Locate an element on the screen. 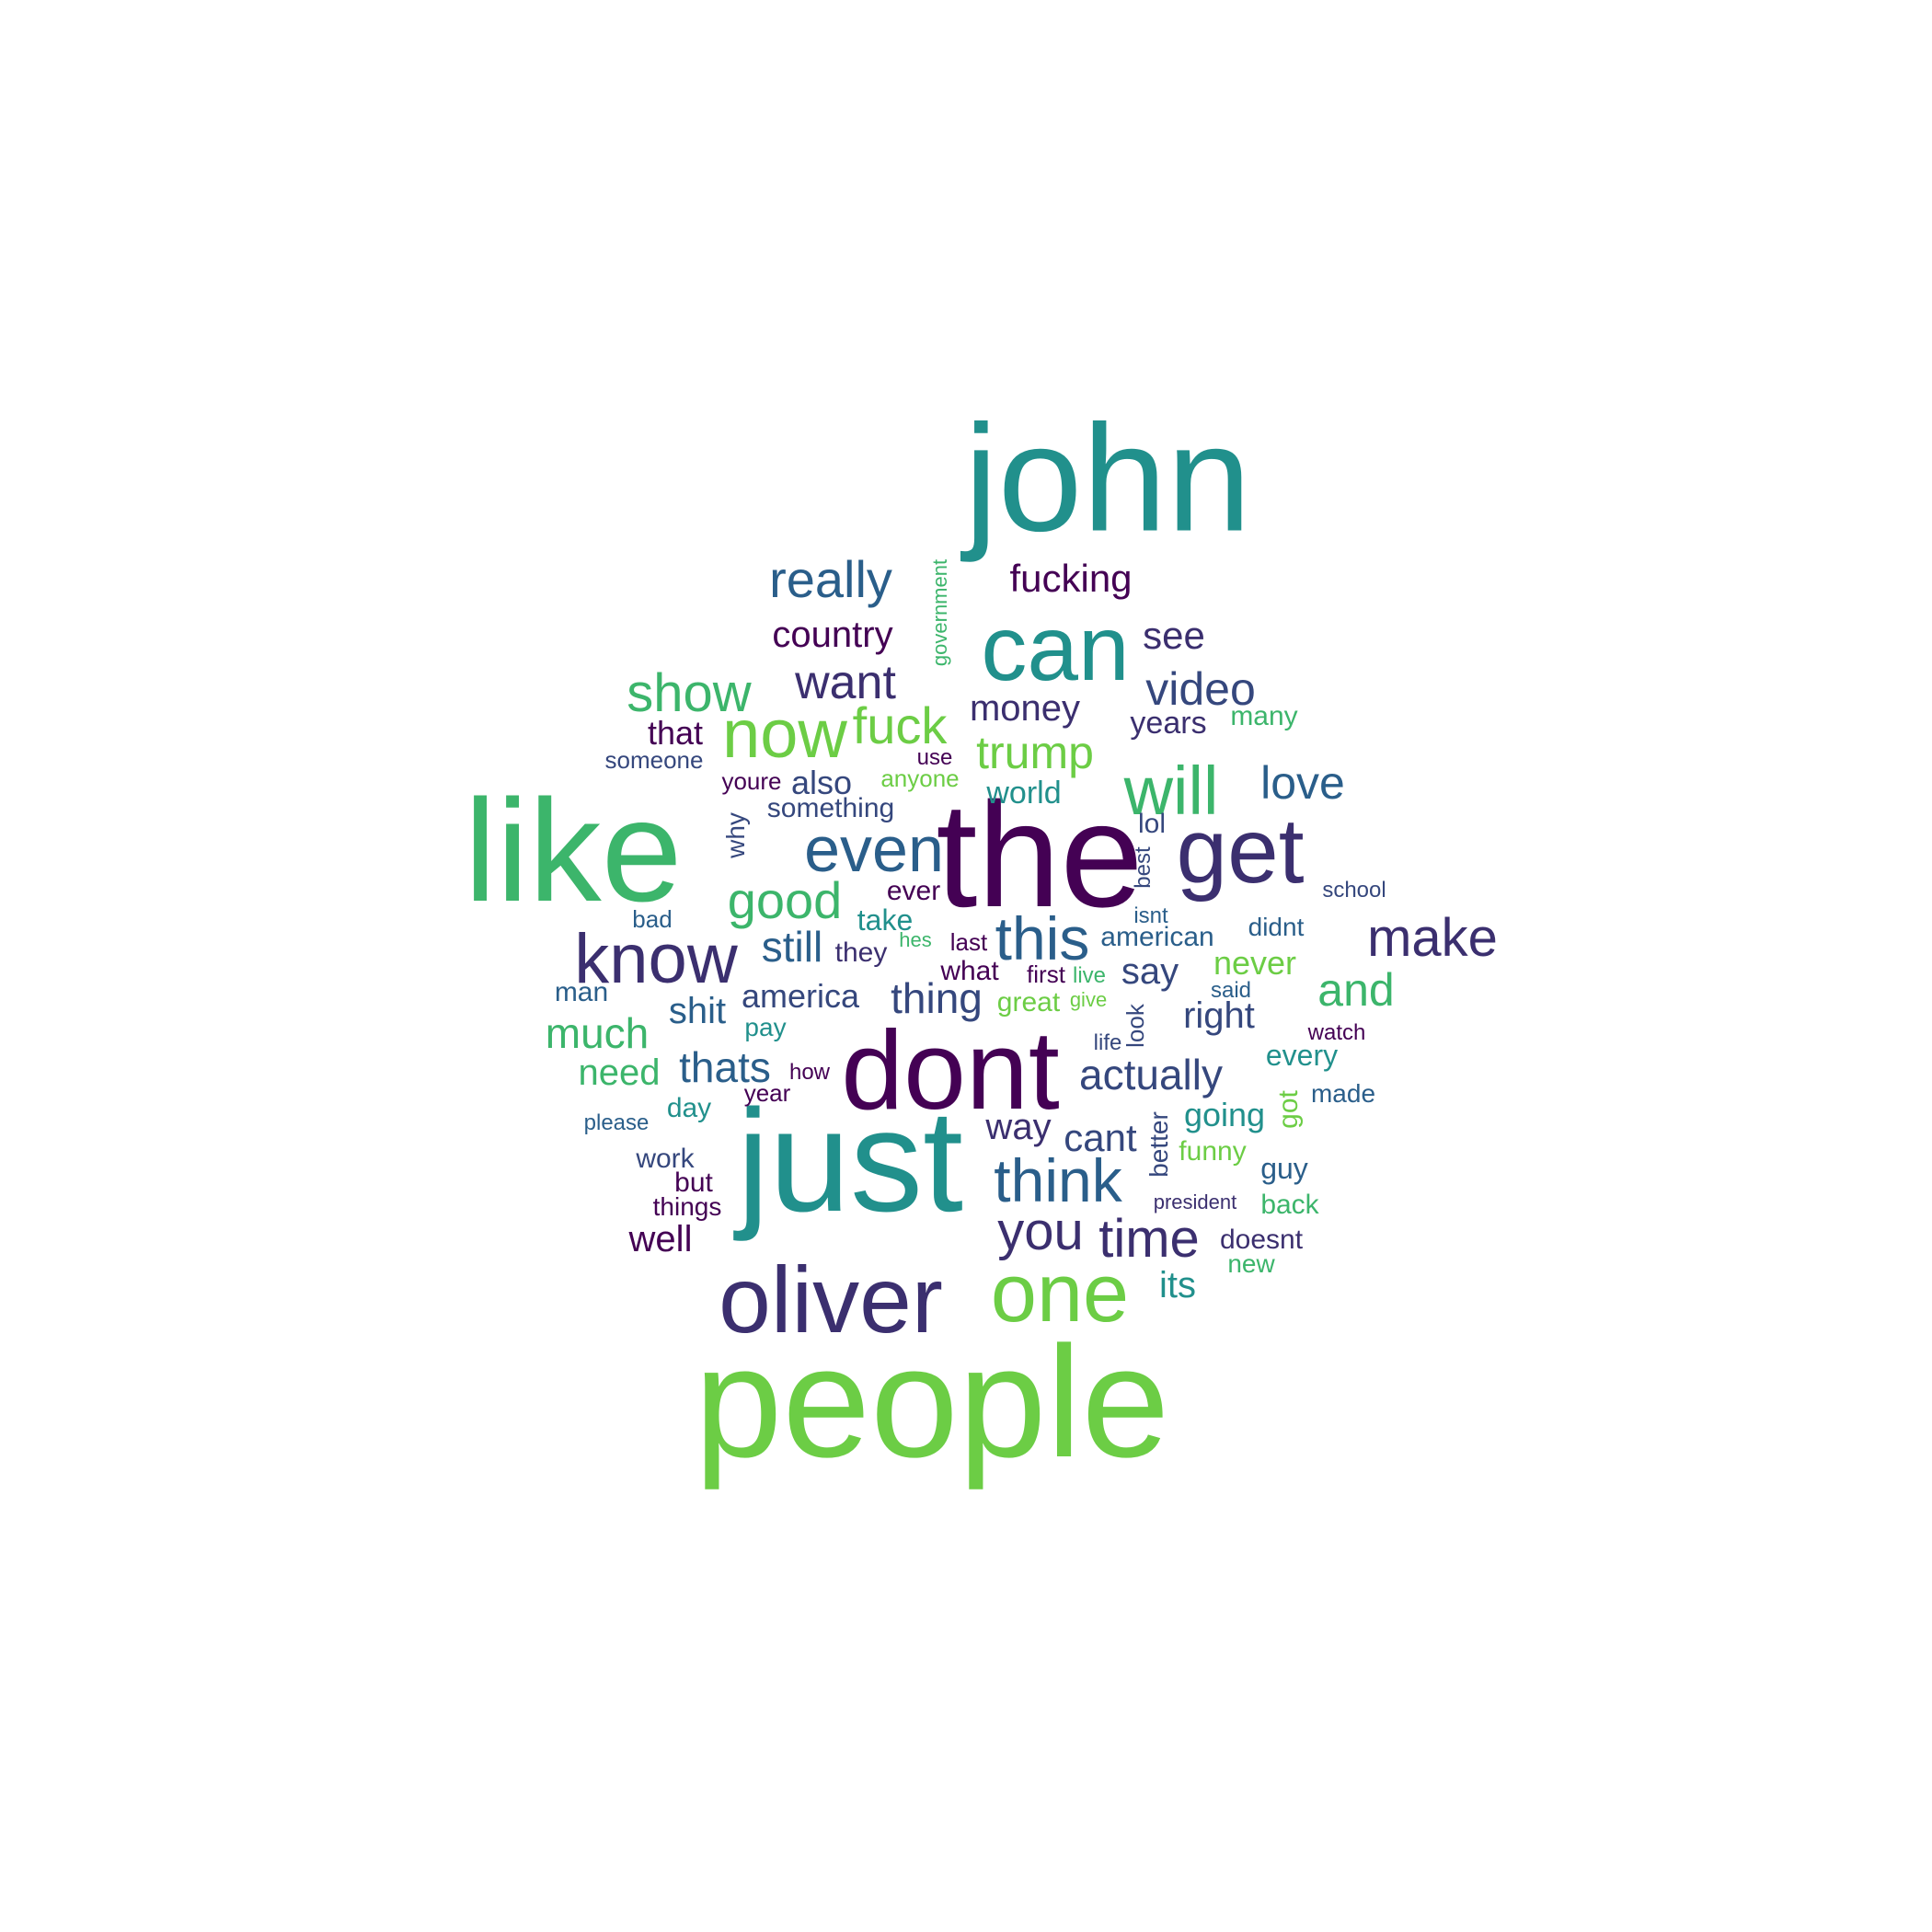  word-take: take is located at coordinates (885, 920).